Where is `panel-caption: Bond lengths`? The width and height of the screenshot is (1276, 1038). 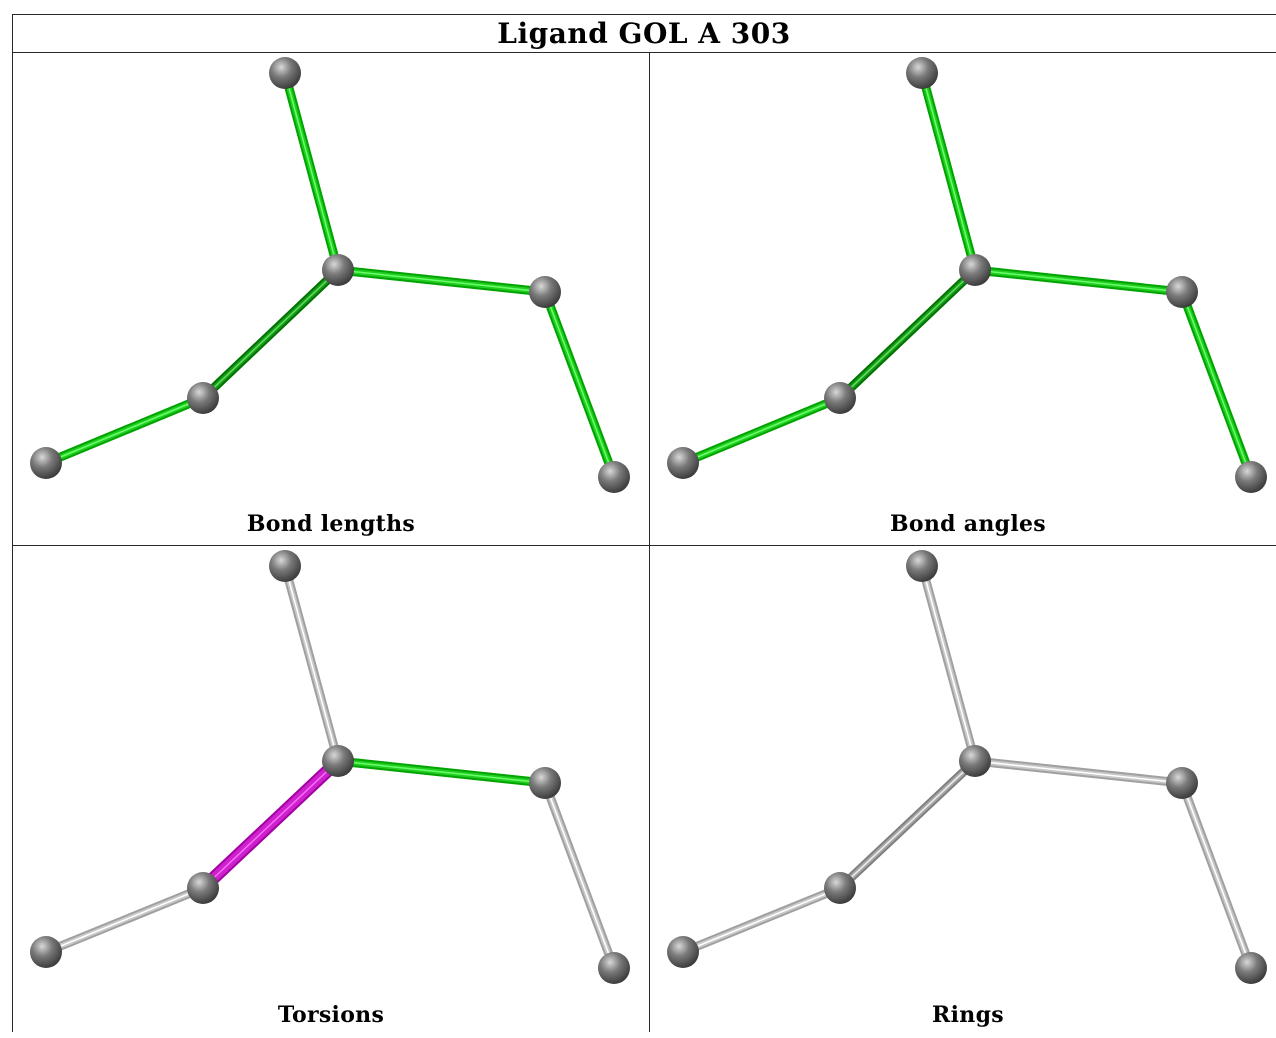 panel-caption: Bond lengths is located at coordinates (331, 524).